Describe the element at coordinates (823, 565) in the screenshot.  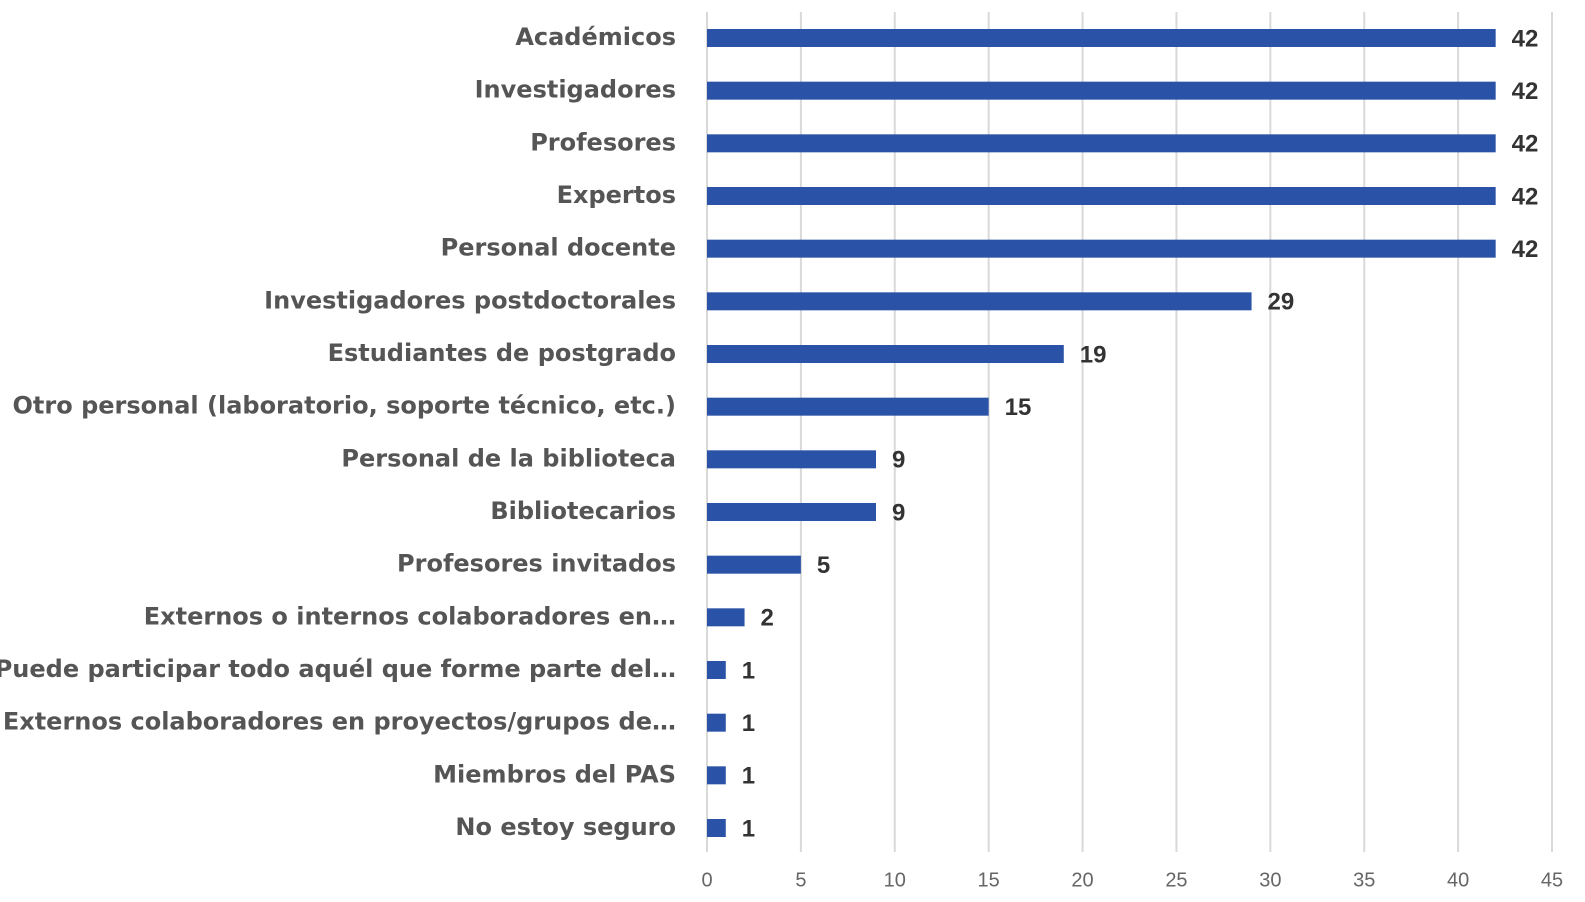
I see `value-label: 5` at that location.